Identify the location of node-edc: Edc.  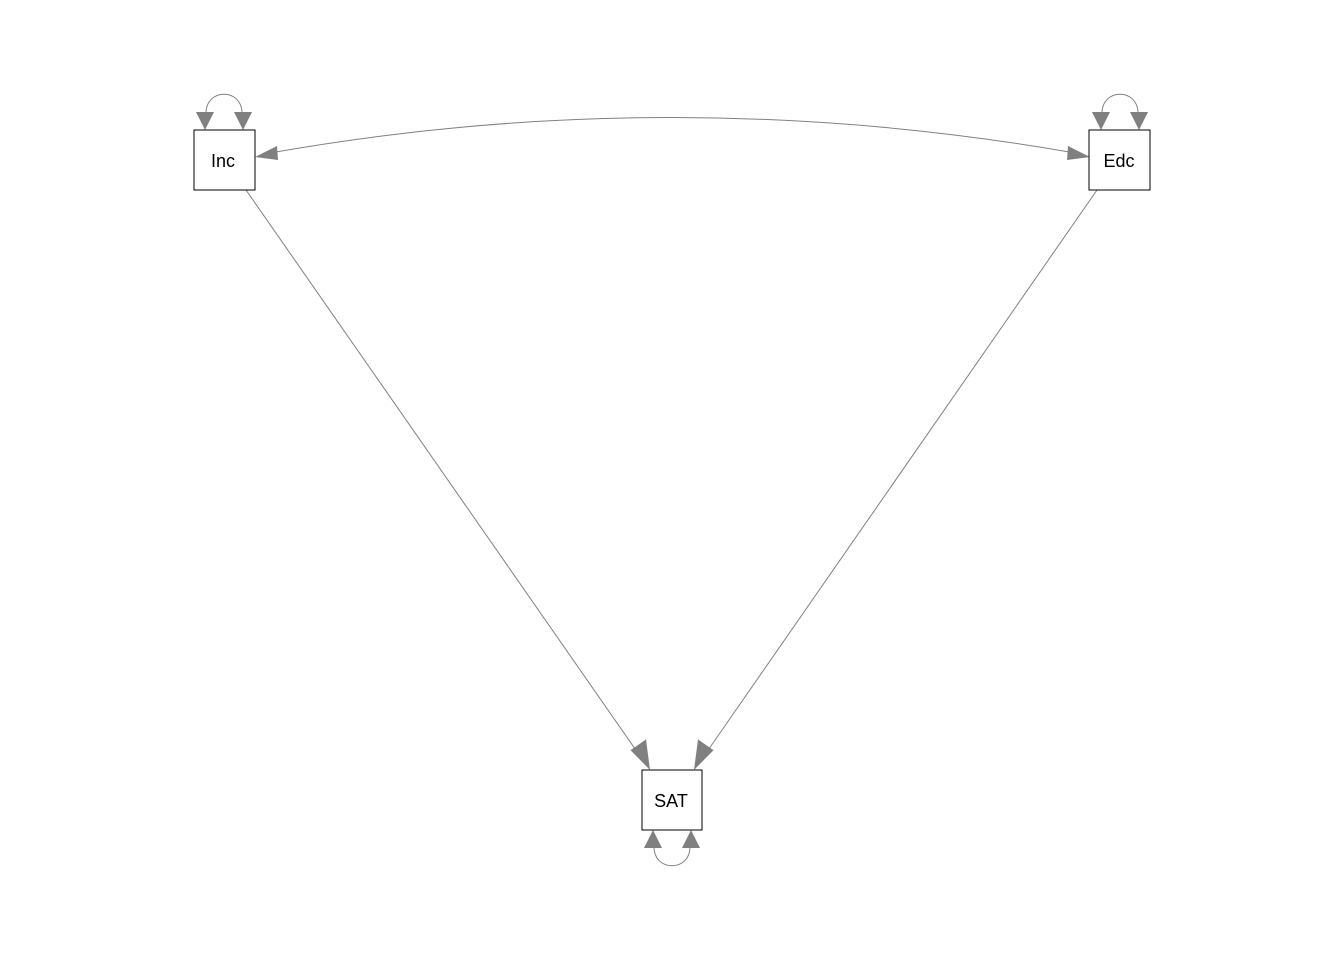
(1119, 160).